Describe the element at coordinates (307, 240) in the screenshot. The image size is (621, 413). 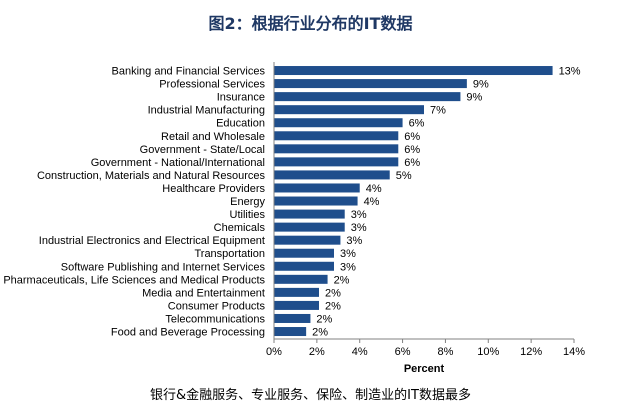
I see `bar-industrial-electronics-and-electrical-equipment` at that location.